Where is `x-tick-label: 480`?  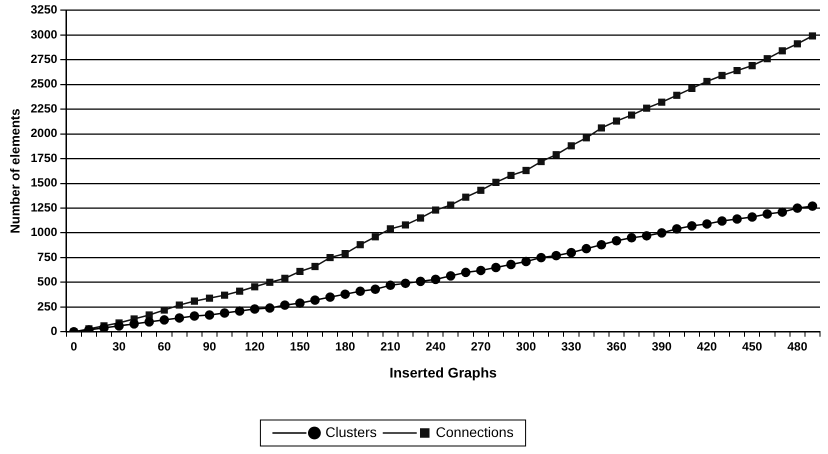 x-tick-label: 480 is located at coordinates (797, 346).